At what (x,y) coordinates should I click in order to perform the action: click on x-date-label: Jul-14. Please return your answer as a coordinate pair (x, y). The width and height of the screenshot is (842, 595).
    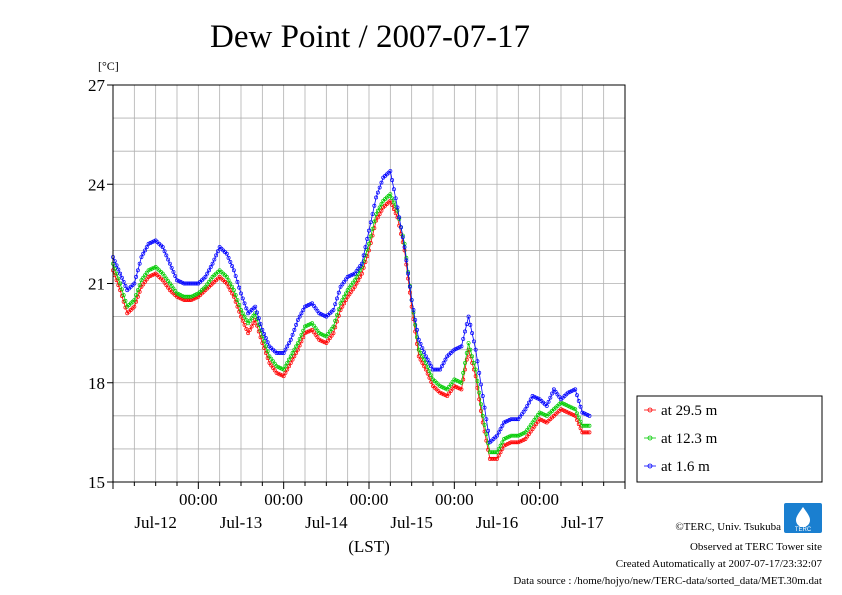
    Looking at the image, I should click on (326, 522).